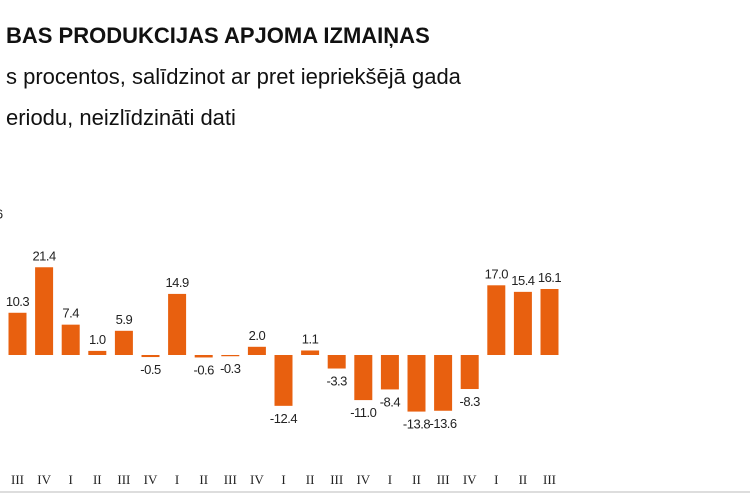 Image resolution: width=750 pixels, height=500 pixels. I want to click on value-label: 17.0, so click(497, 273).